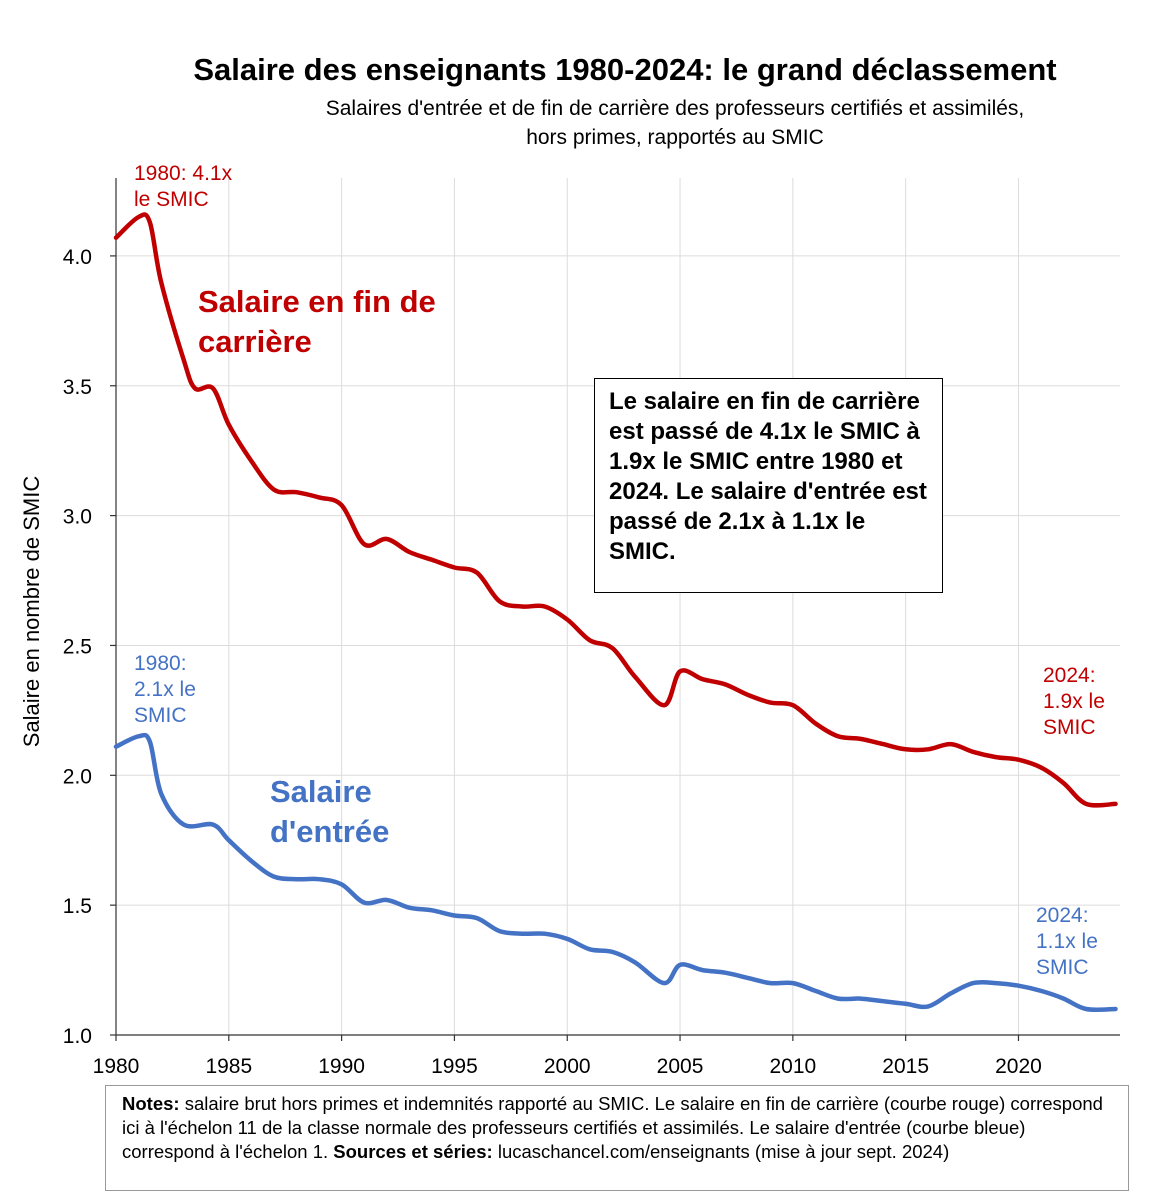 Image resolution: width=1165 pixels, height=1200 pixels. Describe the element at coordinates (160, 715) in the screenshot. I see `start-annotation: SMIC` at that location.